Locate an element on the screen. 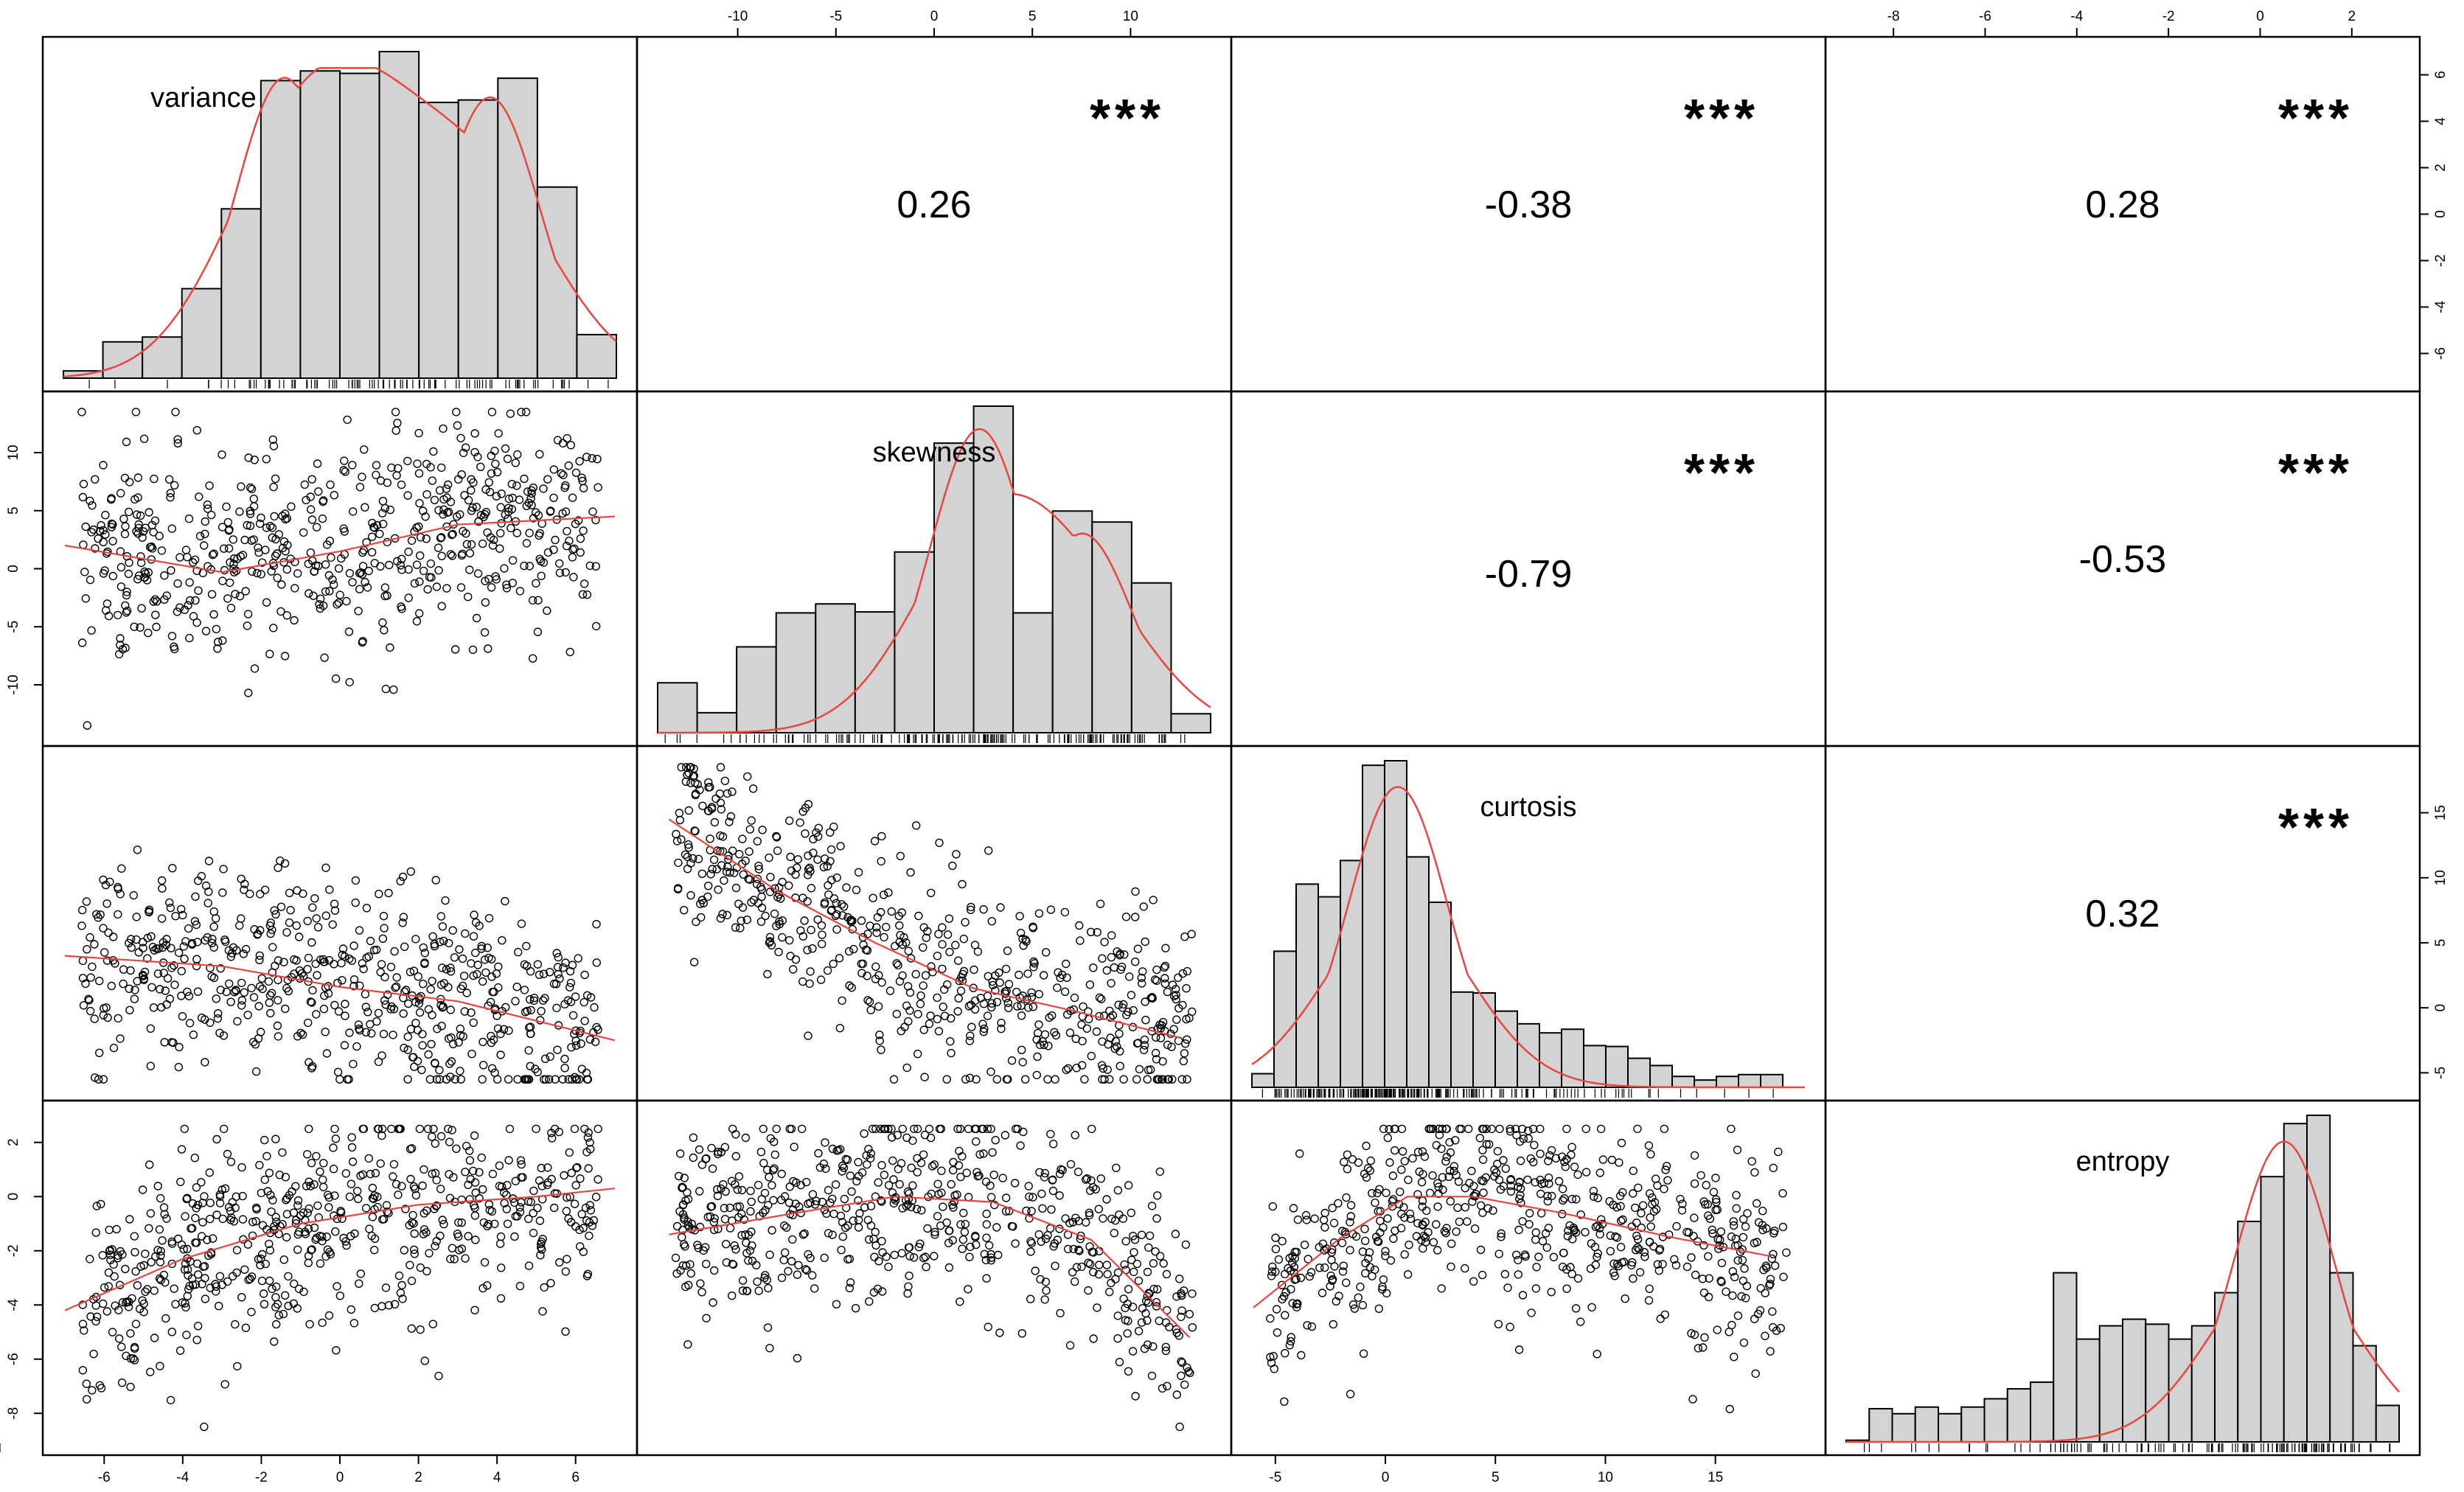  axis-tick-label: -10 is located at coordinates (738, 16).